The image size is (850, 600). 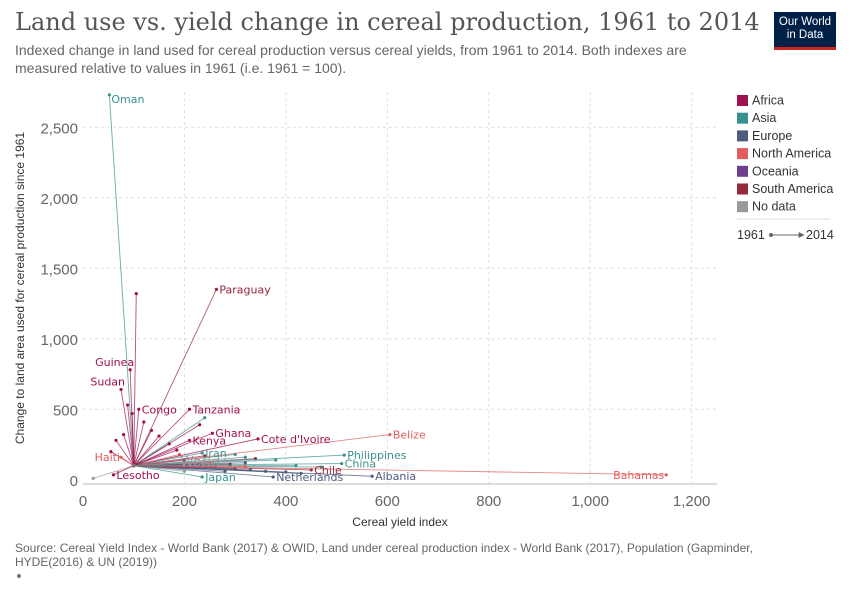 What do you see at coordinates (59, 340) in the screenshot?
I see `y-tick-label: 1,000` at bounding box center [59, 340].